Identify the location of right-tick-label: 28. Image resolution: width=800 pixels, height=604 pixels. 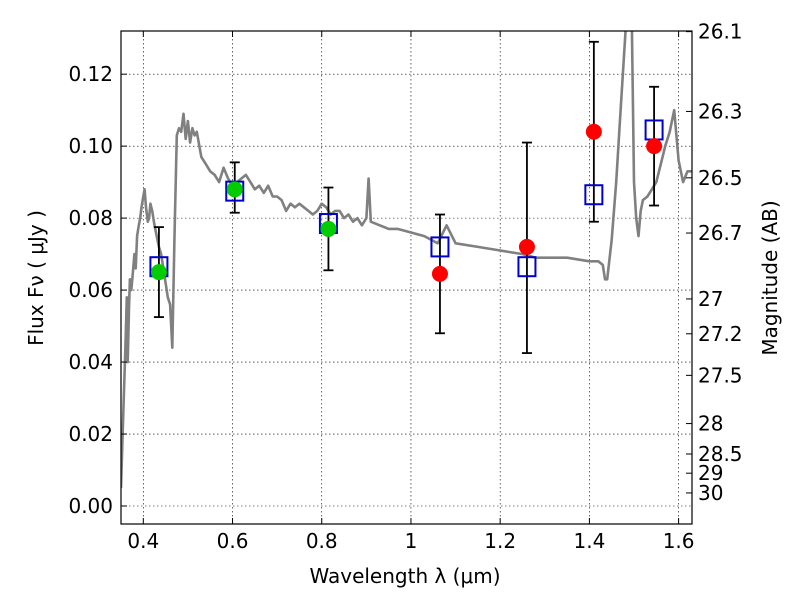
(710, 424).